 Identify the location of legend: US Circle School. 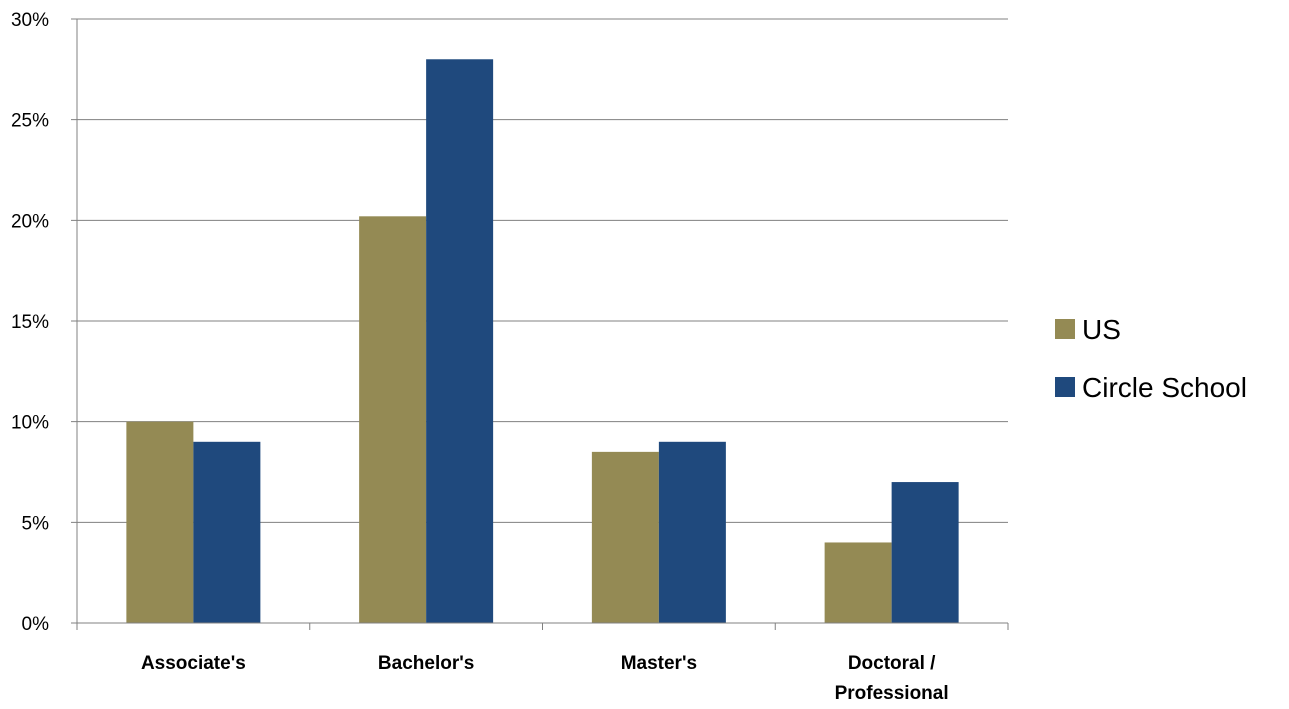
(1151, 358).